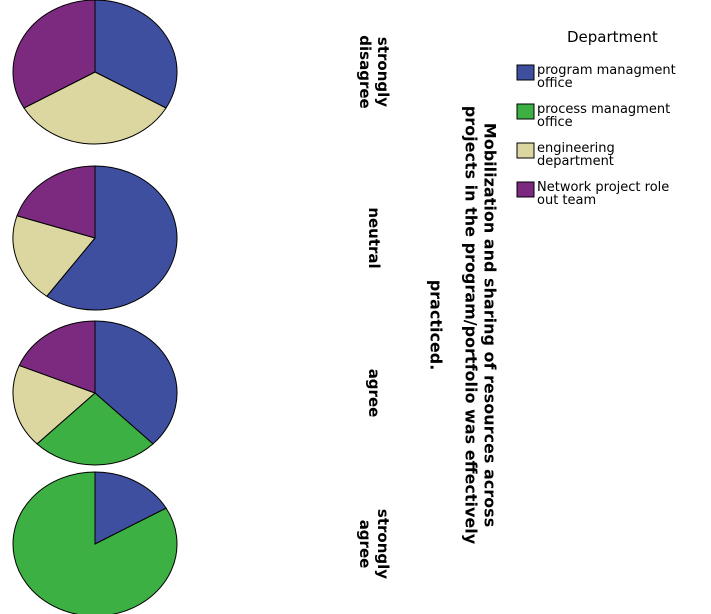  Describe the element at coordinates (436, 325) in the screenshot. I see `chart-title-line: practiced.` at that location.